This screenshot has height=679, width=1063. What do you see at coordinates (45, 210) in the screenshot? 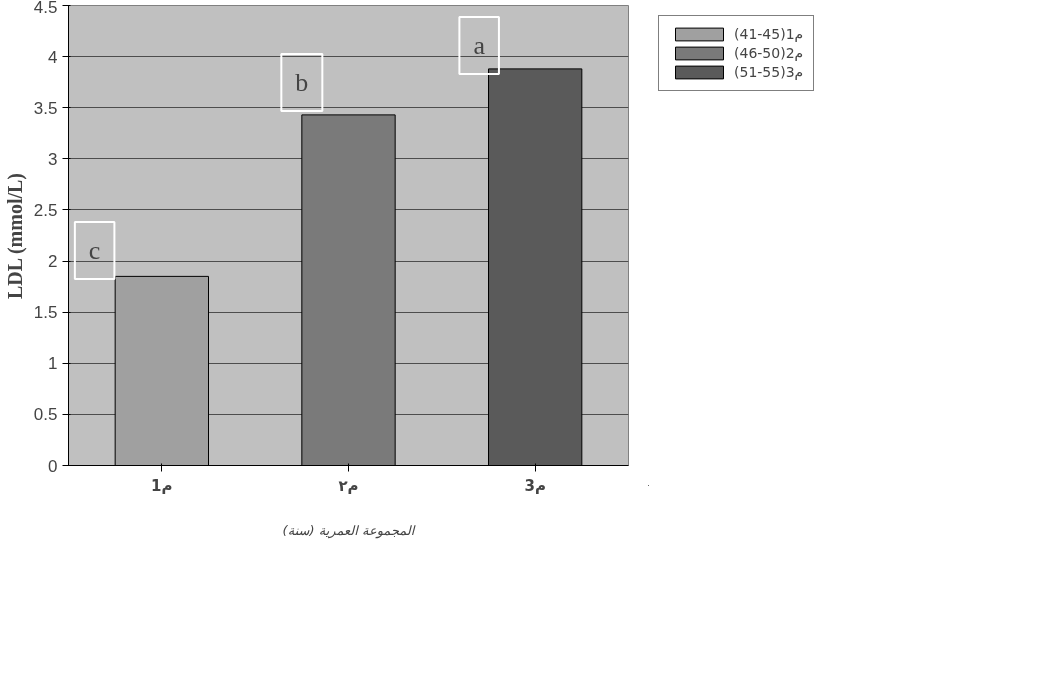
I see `y-tick-label: 2.5` at bounding box center [45, 210].